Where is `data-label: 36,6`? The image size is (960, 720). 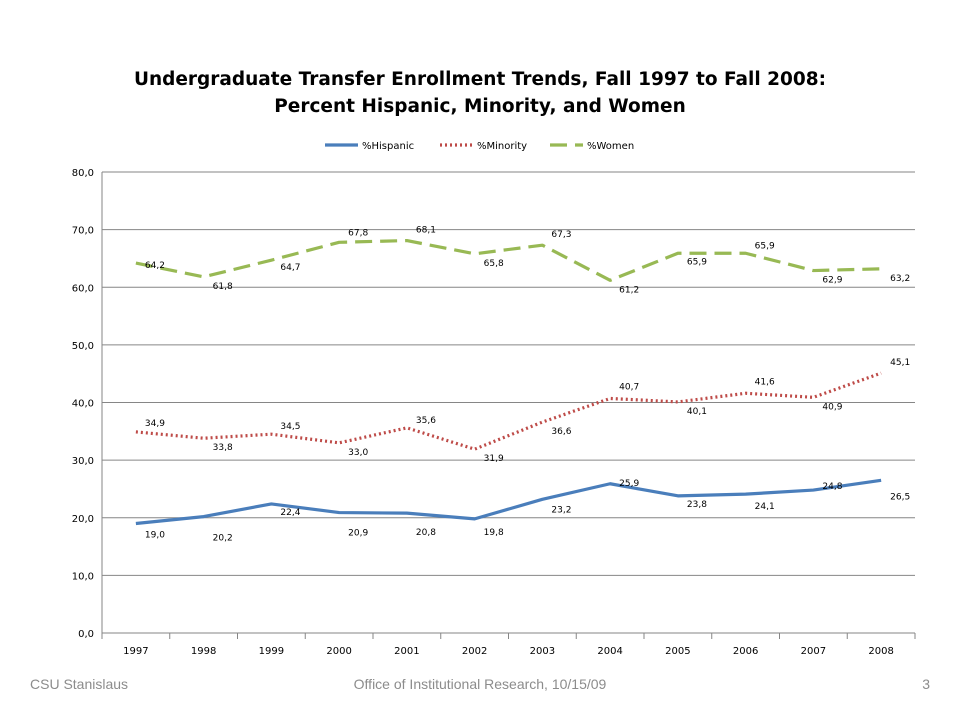
data-label: 36,6 is located at coordinates (561, 432).